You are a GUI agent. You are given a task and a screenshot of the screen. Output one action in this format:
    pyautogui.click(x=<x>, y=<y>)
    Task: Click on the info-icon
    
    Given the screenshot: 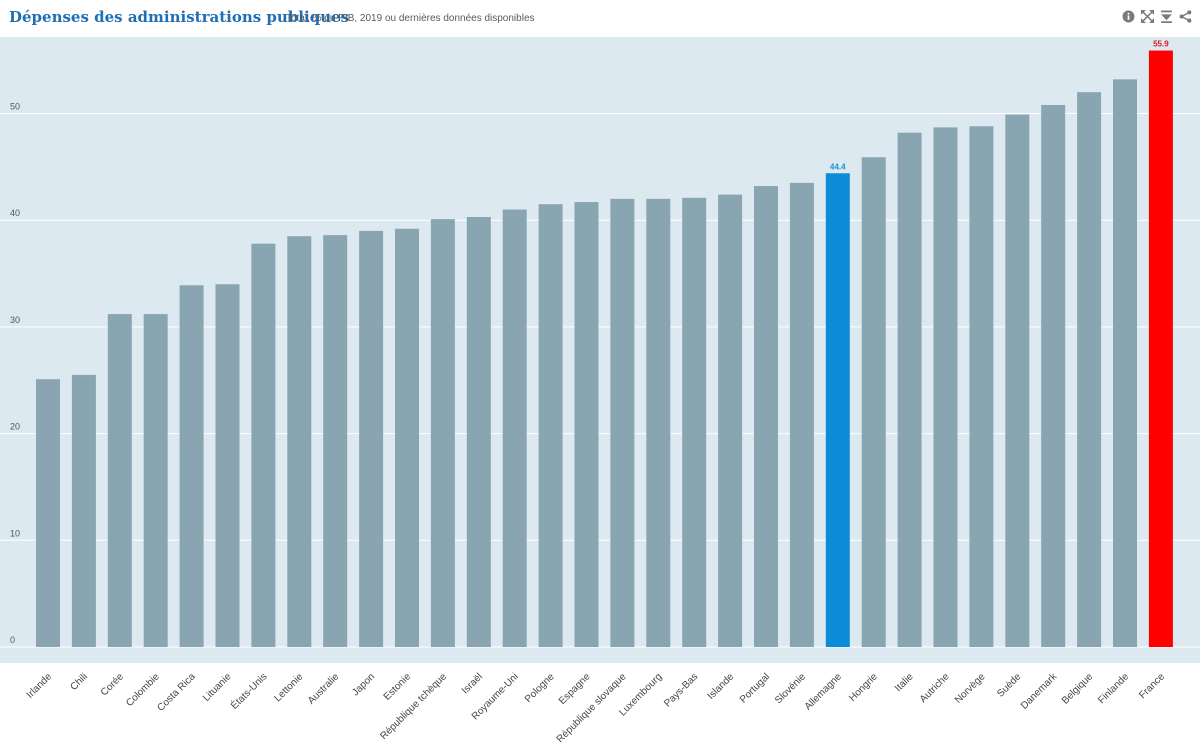 What is the action you would take?
    pyautogui.click(x=1128, y=16)
    